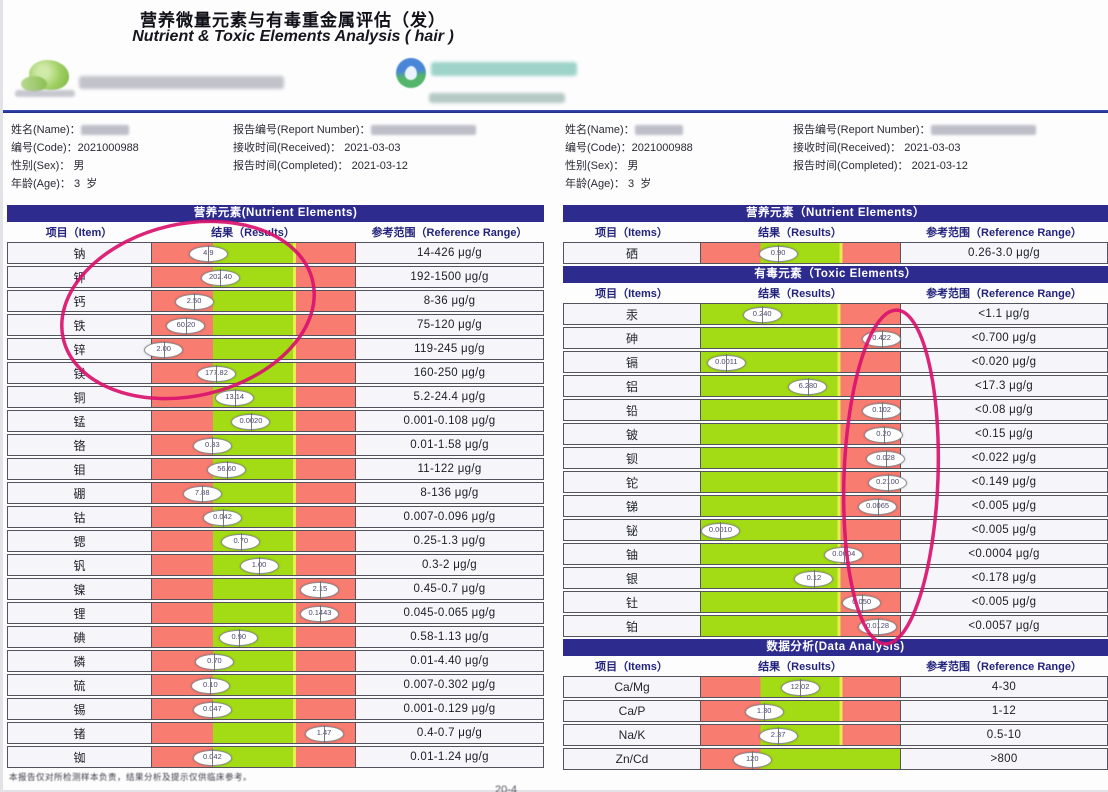 The width and height of the screenshot is (1108, 792). I want to click on reference-range: 11-122 μg/g, so click(449, 469).